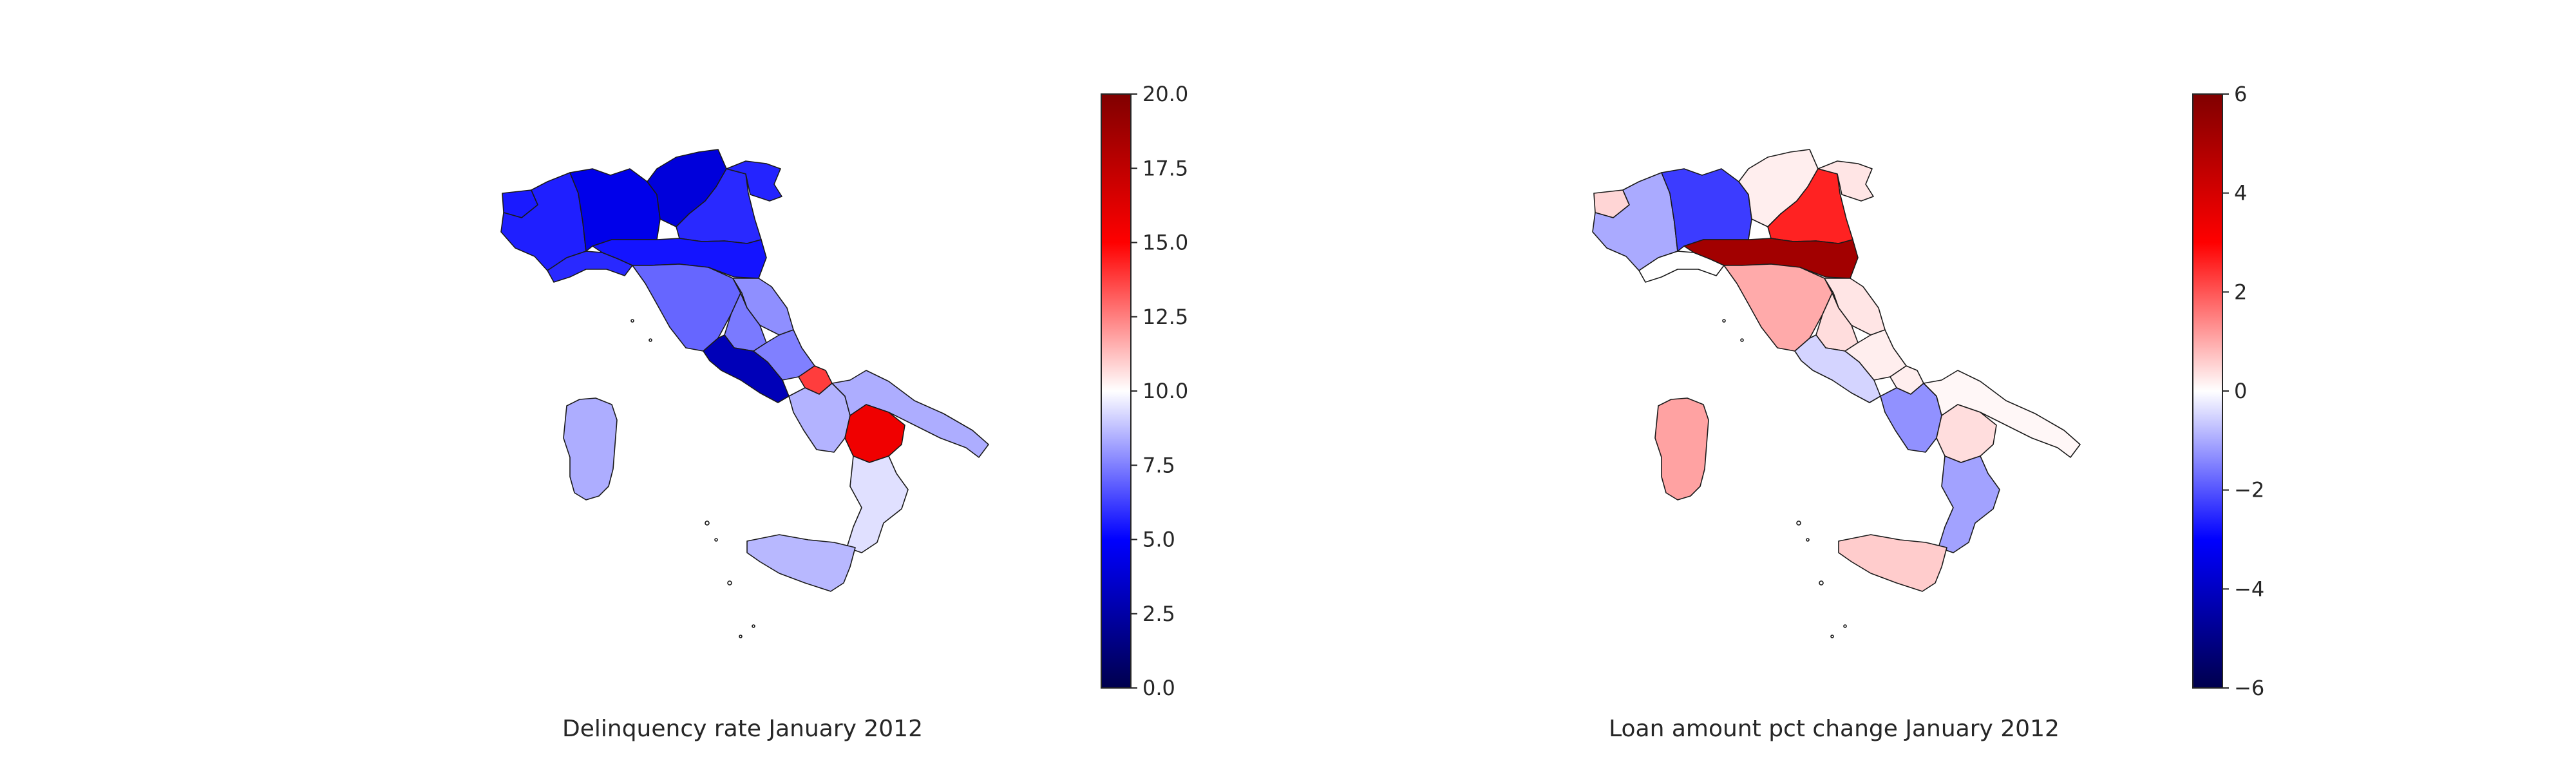 The image size is (2576, 773). I want to click on map-caption: Delinquency rate January 2012, so click(743, 729).